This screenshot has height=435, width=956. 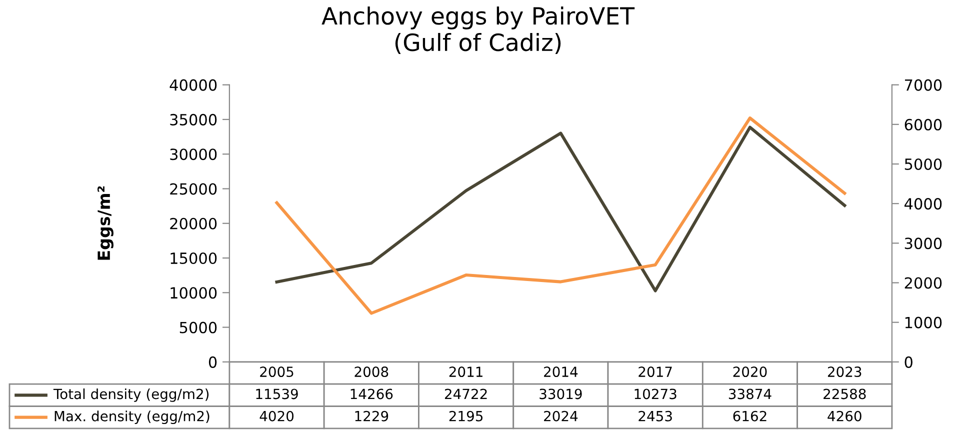 What do you see at coordinates (845, 416) in the screenshot?
I see `data-label: 4260` at bounding box center [845, 416].